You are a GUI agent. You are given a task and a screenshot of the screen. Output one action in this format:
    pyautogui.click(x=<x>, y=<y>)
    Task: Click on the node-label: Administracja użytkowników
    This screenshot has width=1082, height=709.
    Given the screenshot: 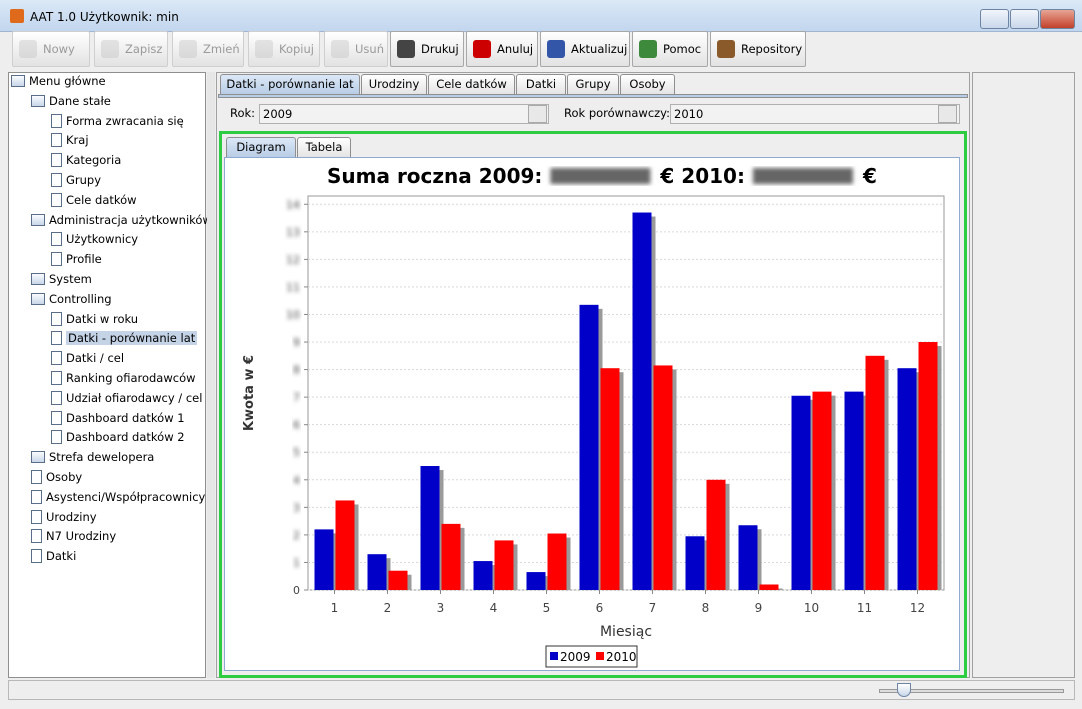 What is the action you would take?
    pyautogui.click(x=130, y=219)
    